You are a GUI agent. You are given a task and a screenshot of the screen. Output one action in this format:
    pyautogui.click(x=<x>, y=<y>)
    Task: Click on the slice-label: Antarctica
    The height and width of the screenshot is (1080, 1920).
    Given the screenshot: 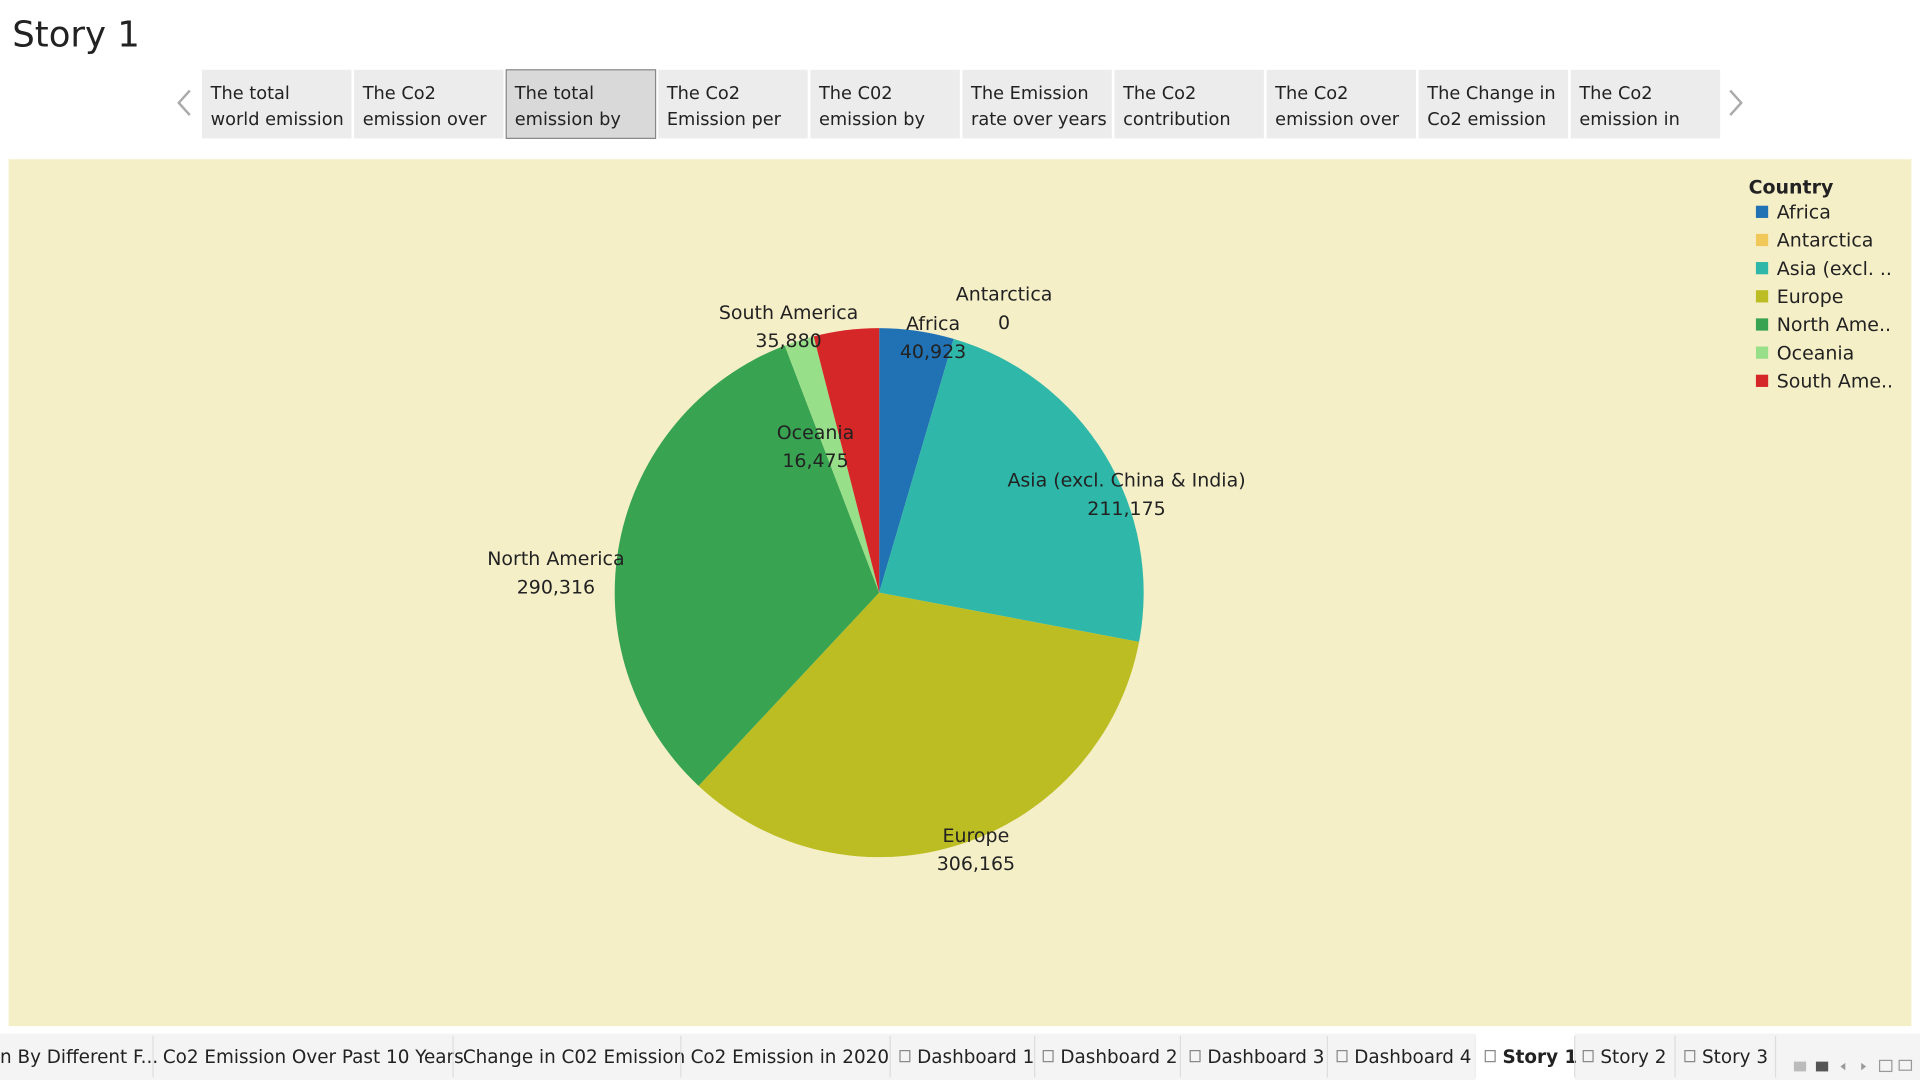 What is the action you would take?
    pyautogui.click(x=1004, y=295)
    